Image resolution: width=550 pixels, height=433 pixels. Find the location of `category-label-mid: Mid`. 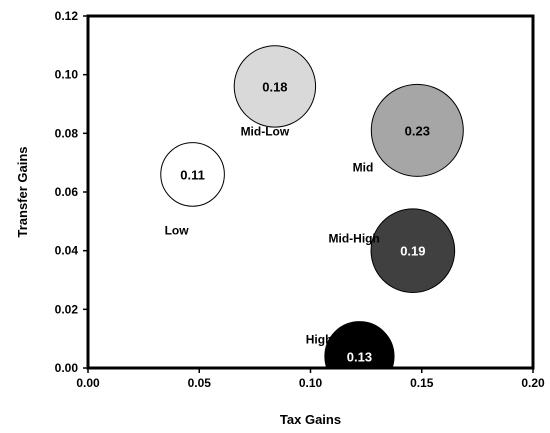

category-label-mid: Mid is located at coordinates (363, 167).